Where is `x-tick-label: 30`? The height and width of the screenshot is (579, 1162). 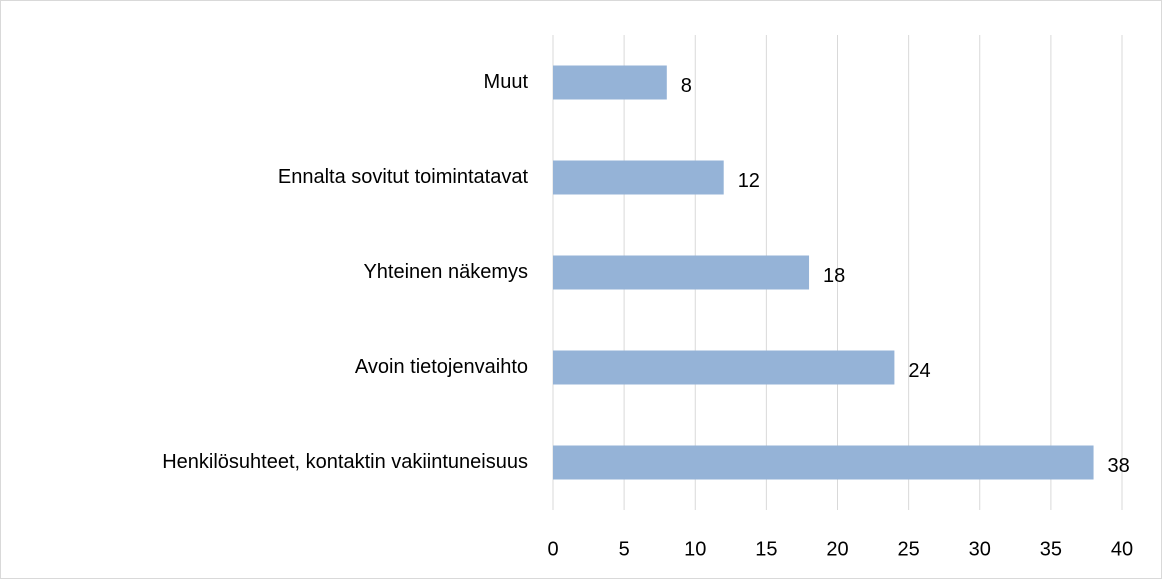
x-tick-label: 30 is located at coordinates (980, 549).